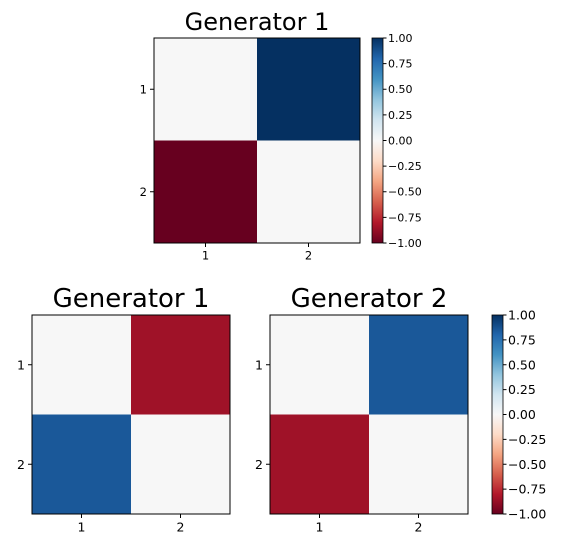  Describe the element at coordinates (369, 299) in the screenshot. I see `chart-title: Generator 2` at that location.